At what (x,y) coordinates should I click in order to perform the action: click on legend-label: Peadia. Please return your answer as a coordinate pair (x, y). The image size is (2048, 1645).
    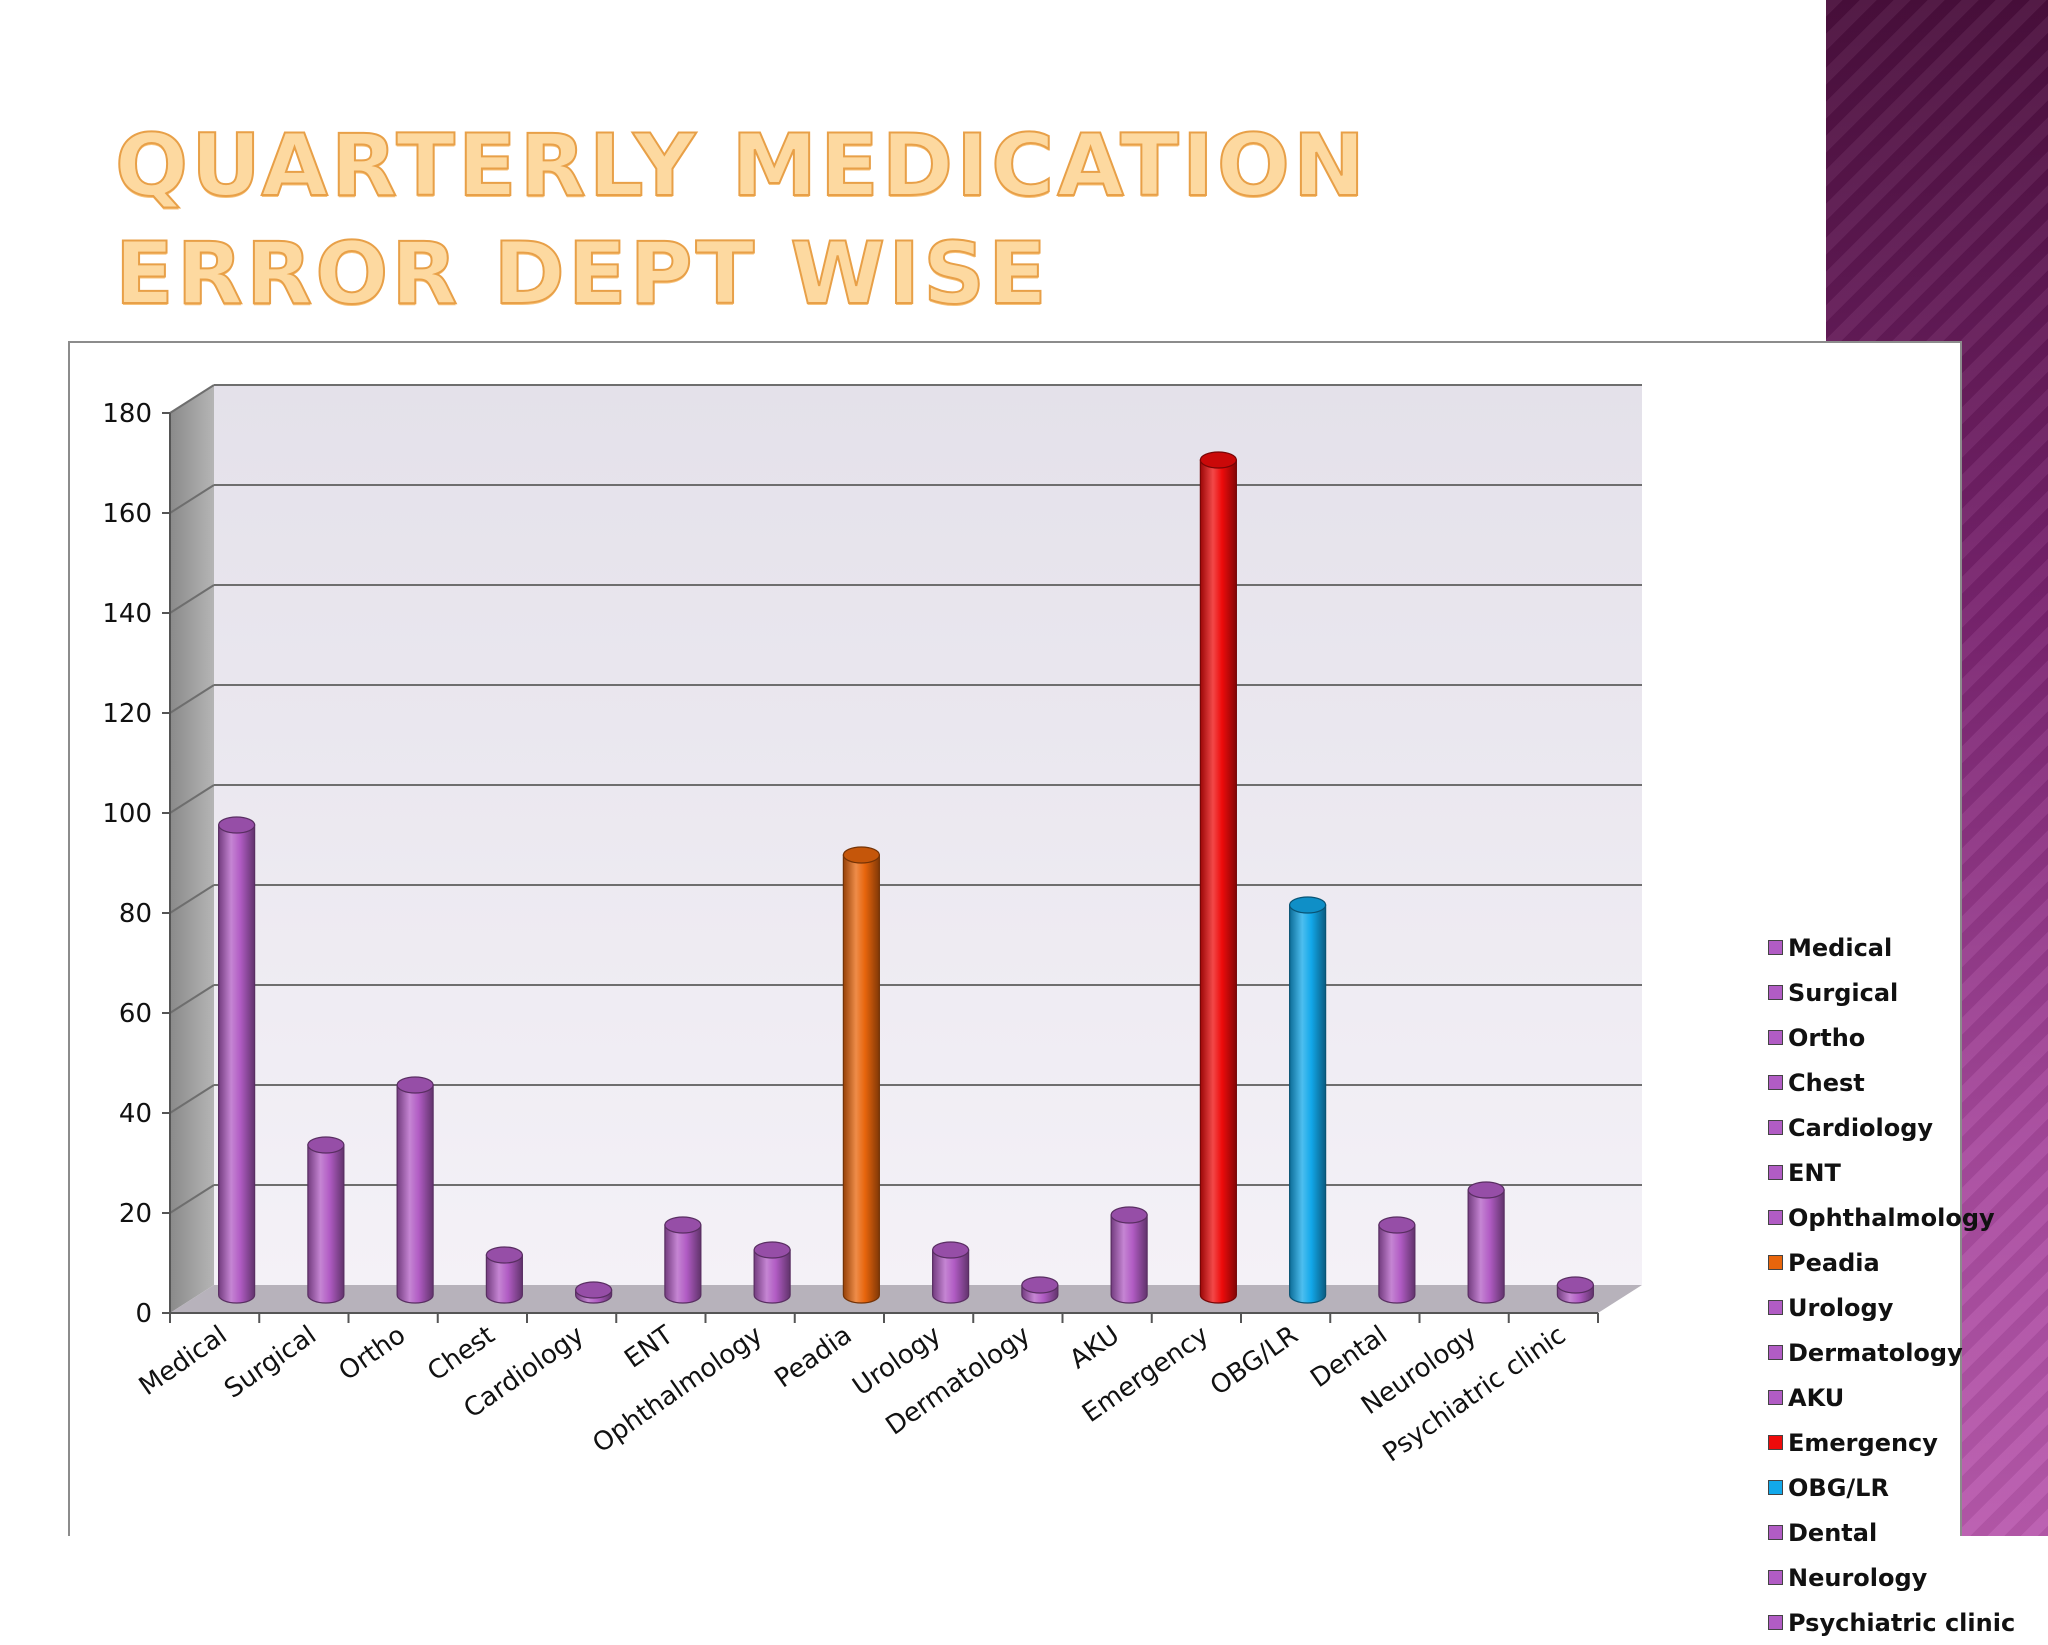
    Looking at the image, I should click on (1834, 1262).